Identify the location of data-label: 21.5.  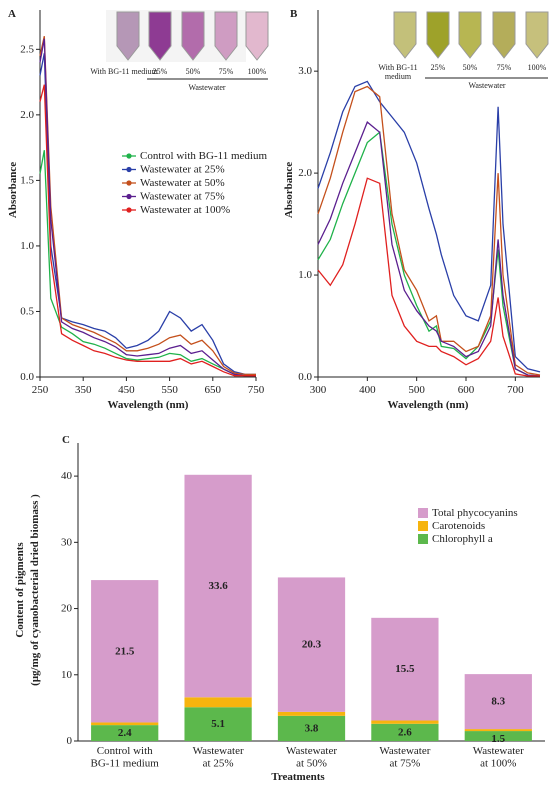
(125, 651).